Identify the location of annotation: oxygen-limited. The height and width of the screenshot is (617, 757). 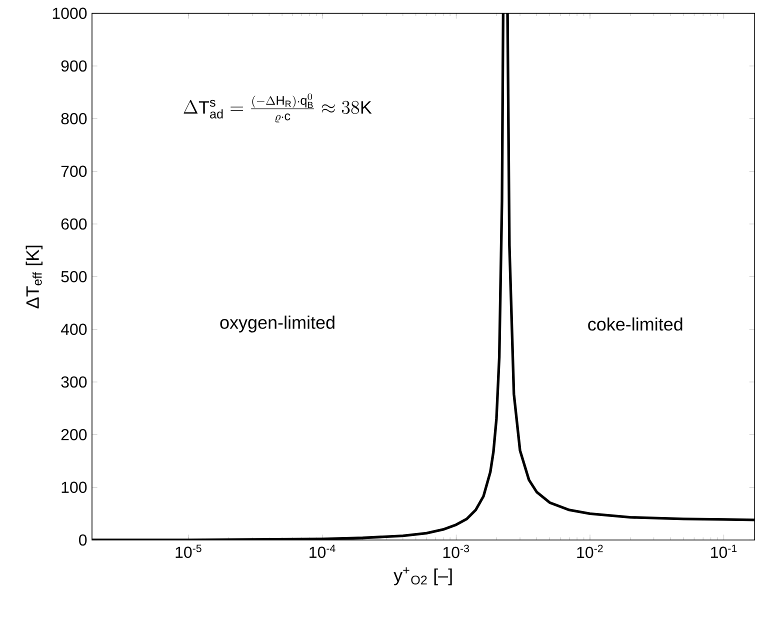
(277, 324).